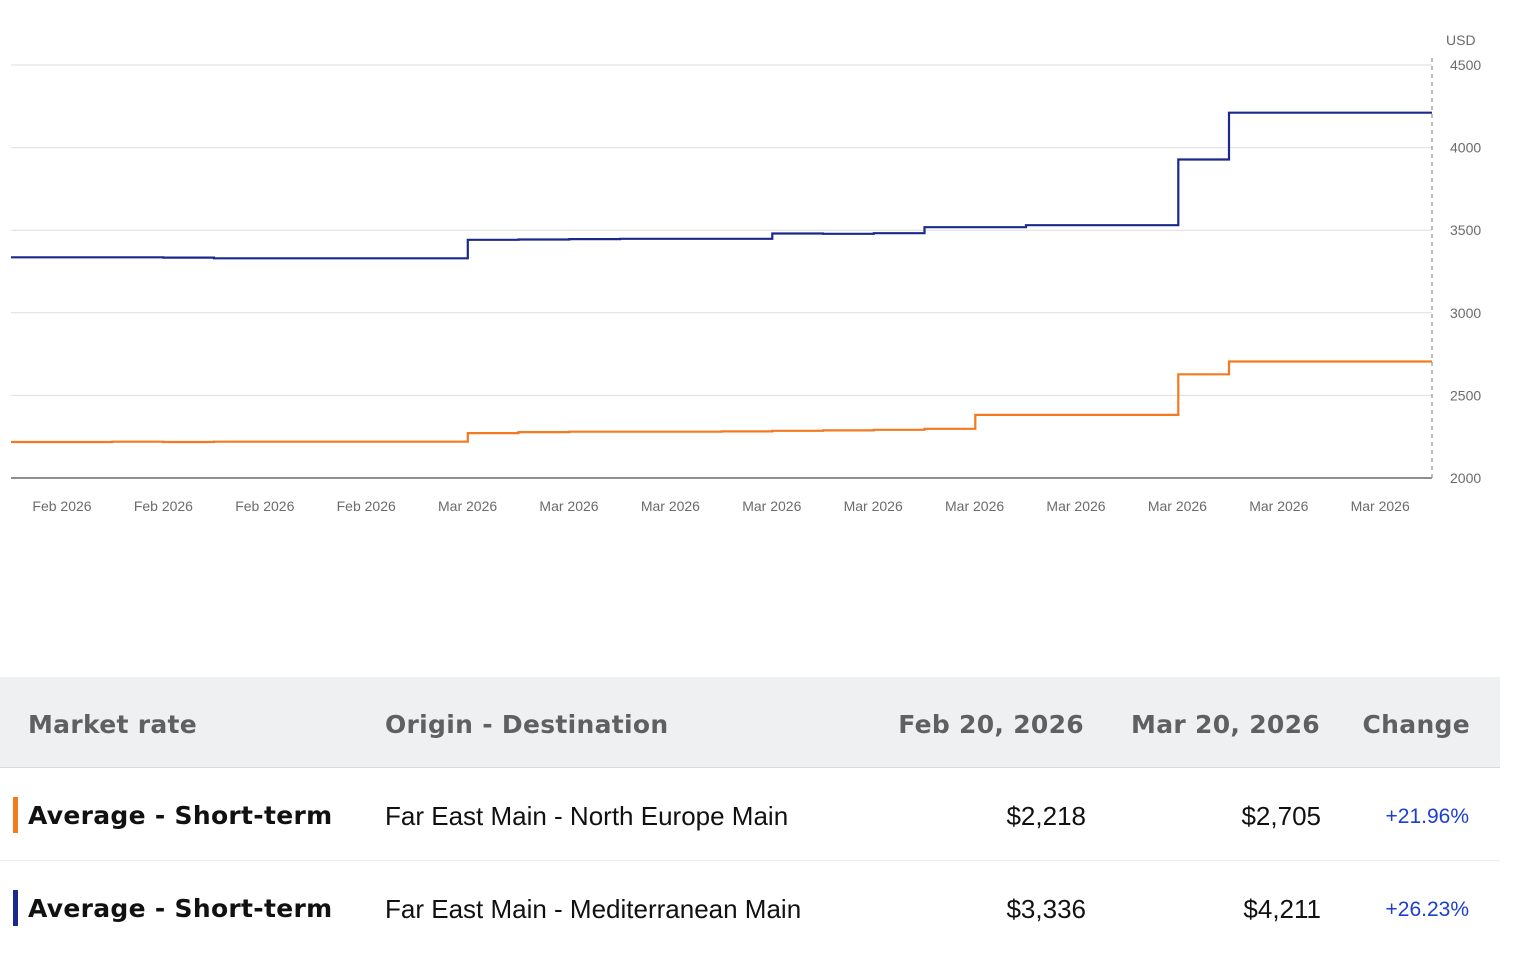 The width and height of the screenshot is (1520, 963). Describe the element at coordinates (587, 816) in the screenshot. I see `route-cell: Far East Main - North Europe Main` at that location.